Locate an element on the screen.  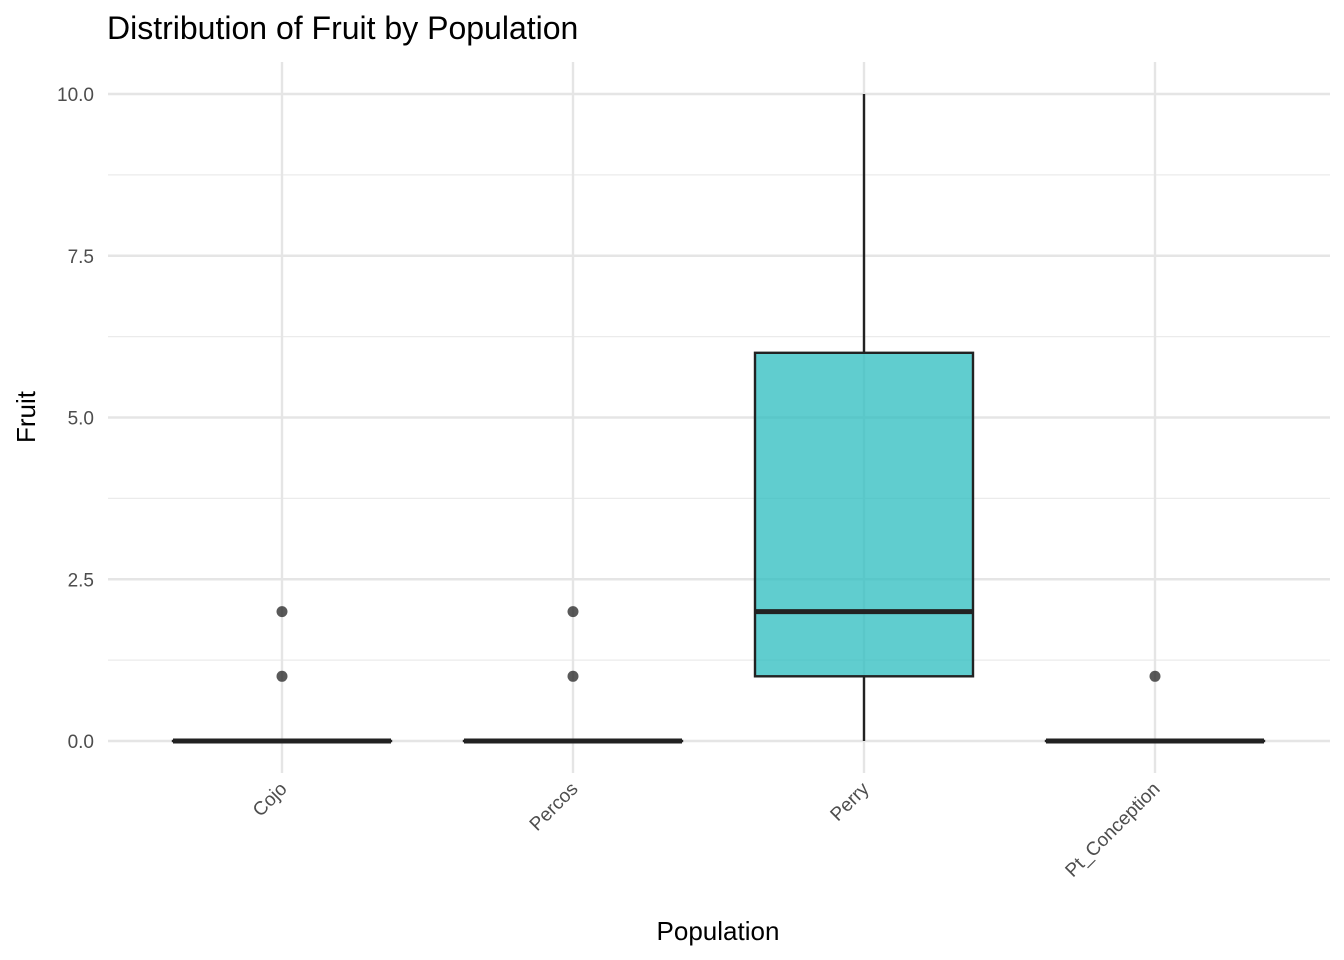
box-perry is located at coordinates (864, 417).